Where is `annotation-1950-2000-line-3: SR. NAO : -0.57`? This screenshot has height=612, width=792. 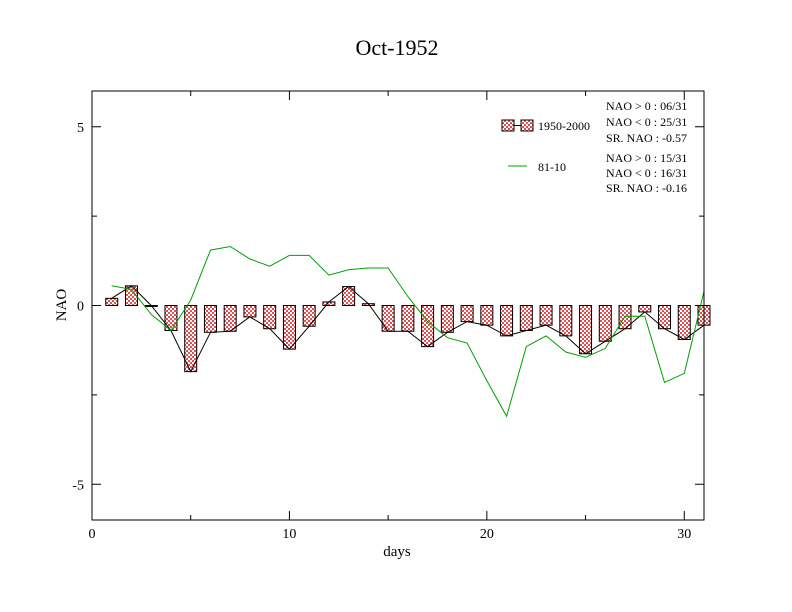 annotation-1950-2000-line-3: SR. NAO : -0.57 is located at coordinates (646, 138).